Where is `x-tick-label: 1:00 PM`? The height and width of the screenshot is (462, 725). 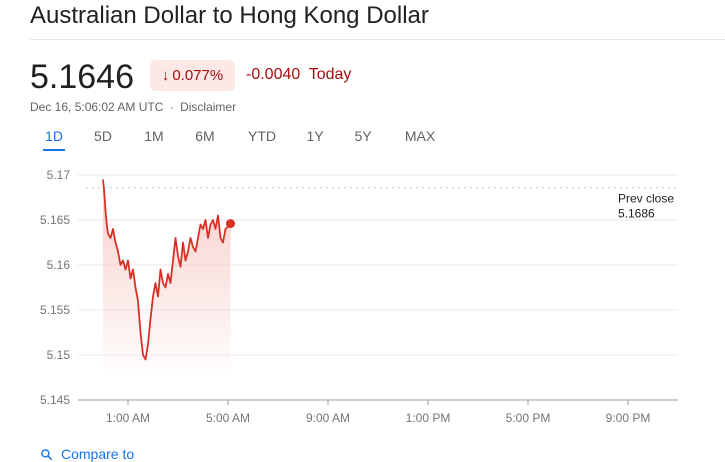
x-tick-label: 1:00 PM is located at coordinates (428, 418).